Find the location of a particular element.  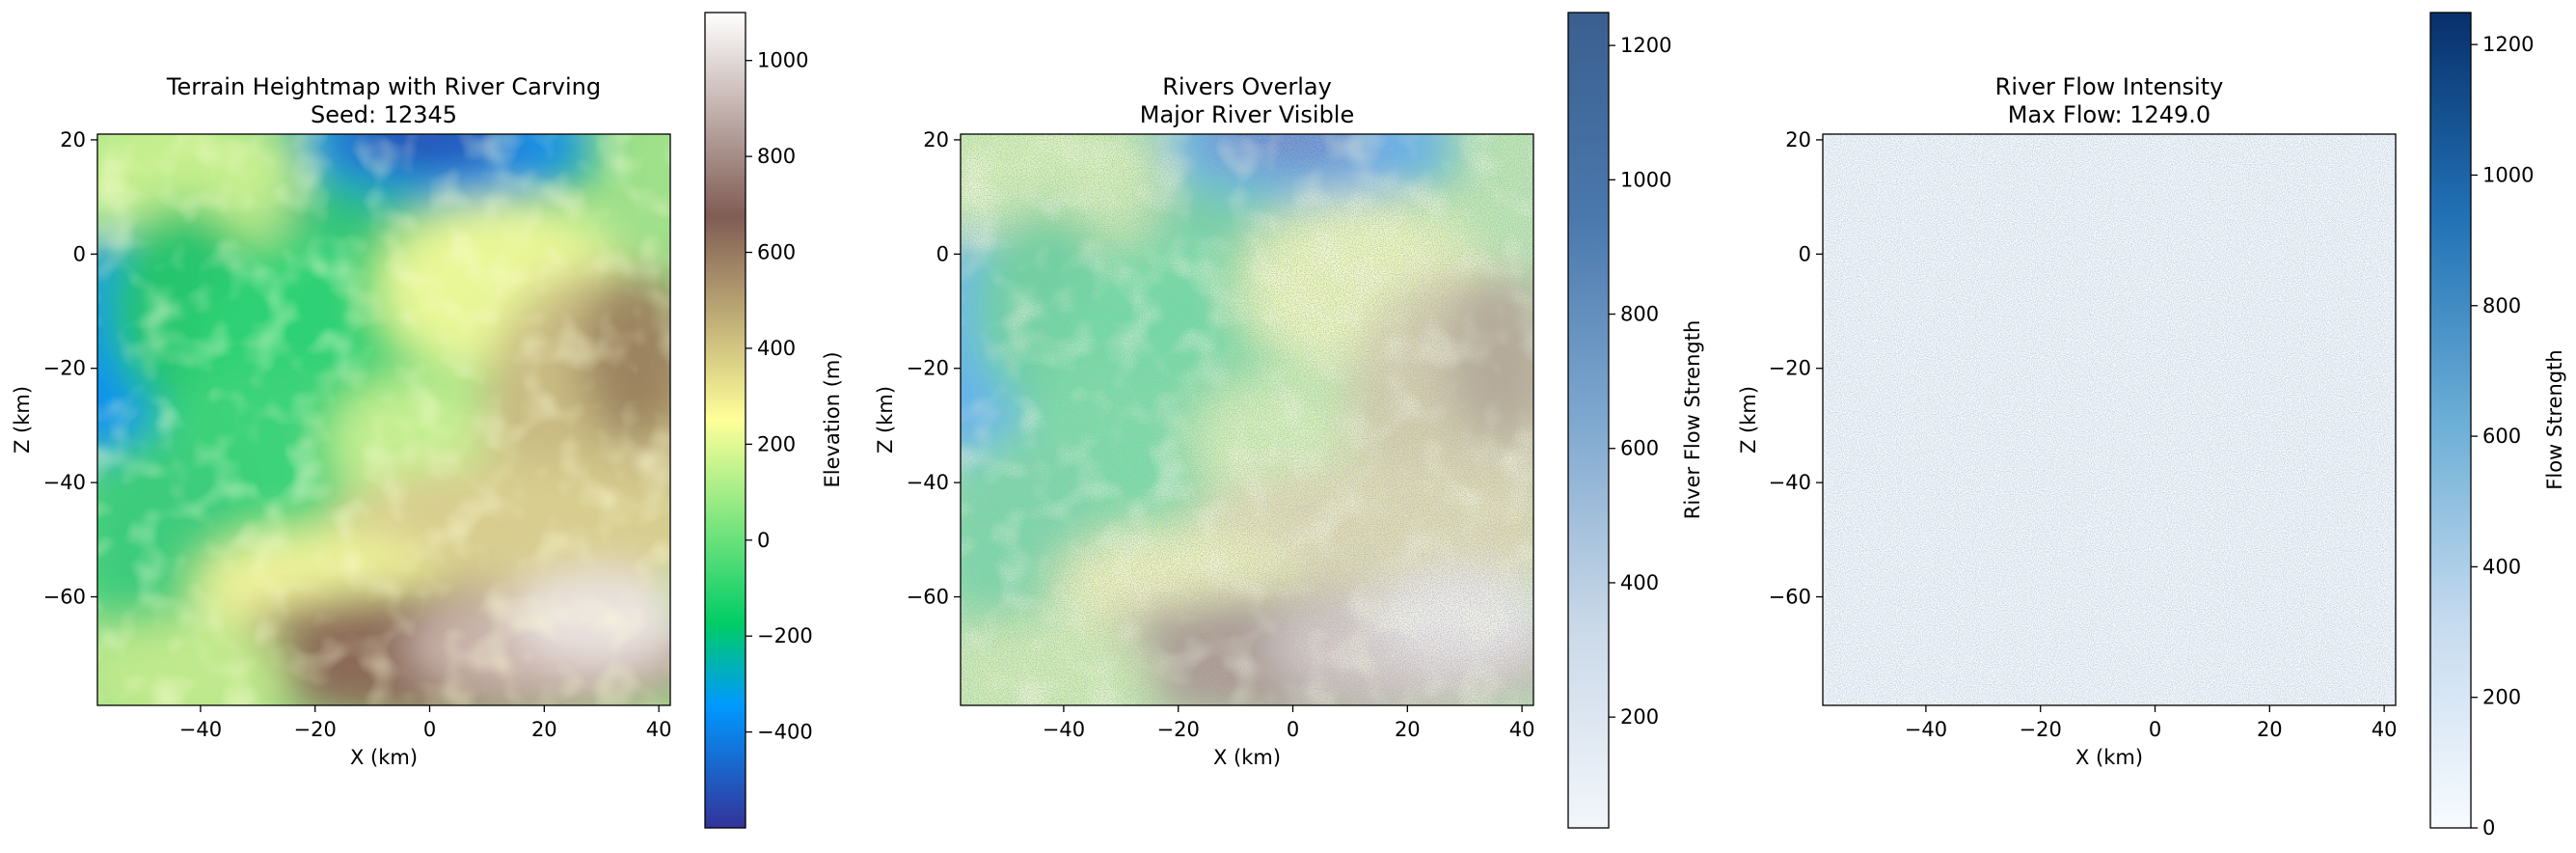

chart-title: Terrain Heightmap with River Carving is located at coordinates (383, 86).